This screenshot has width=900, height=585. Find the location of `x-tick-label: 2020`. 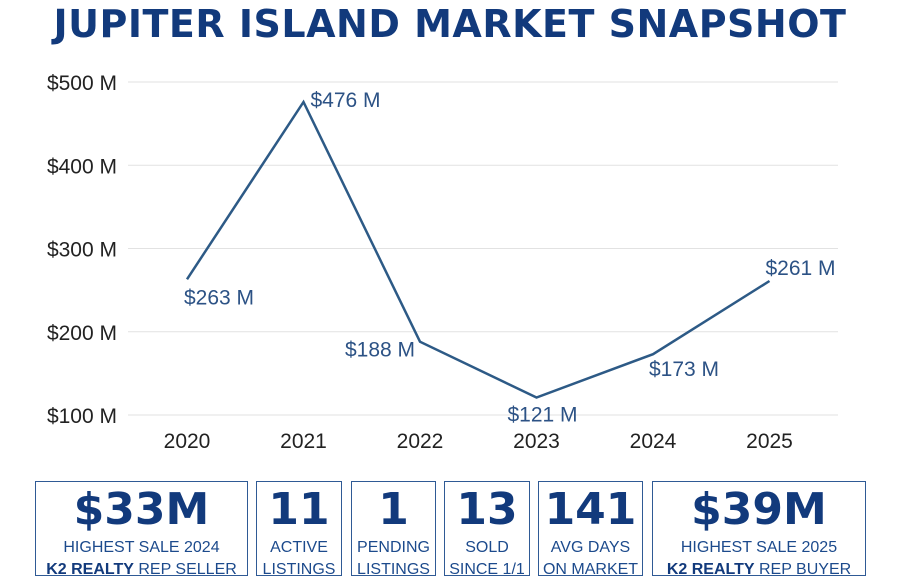

x-tick-label: 2020 is located at coordinates (187, 441).